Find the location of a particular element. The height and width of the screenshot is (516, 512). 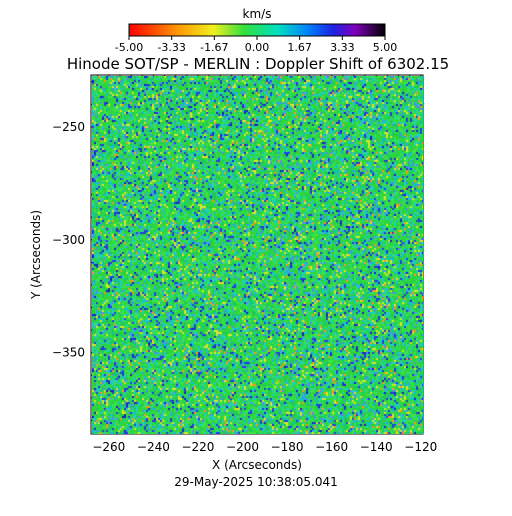

x-tick-label: −260 is located at coordinates (108, 447).